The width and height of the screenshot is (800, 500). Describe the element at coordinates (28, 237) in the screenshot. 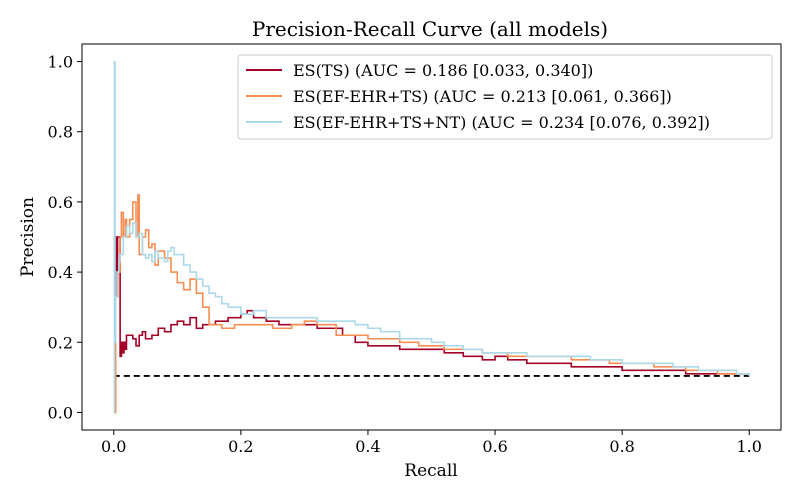

I see `y-axis-label: Precision` at that location.